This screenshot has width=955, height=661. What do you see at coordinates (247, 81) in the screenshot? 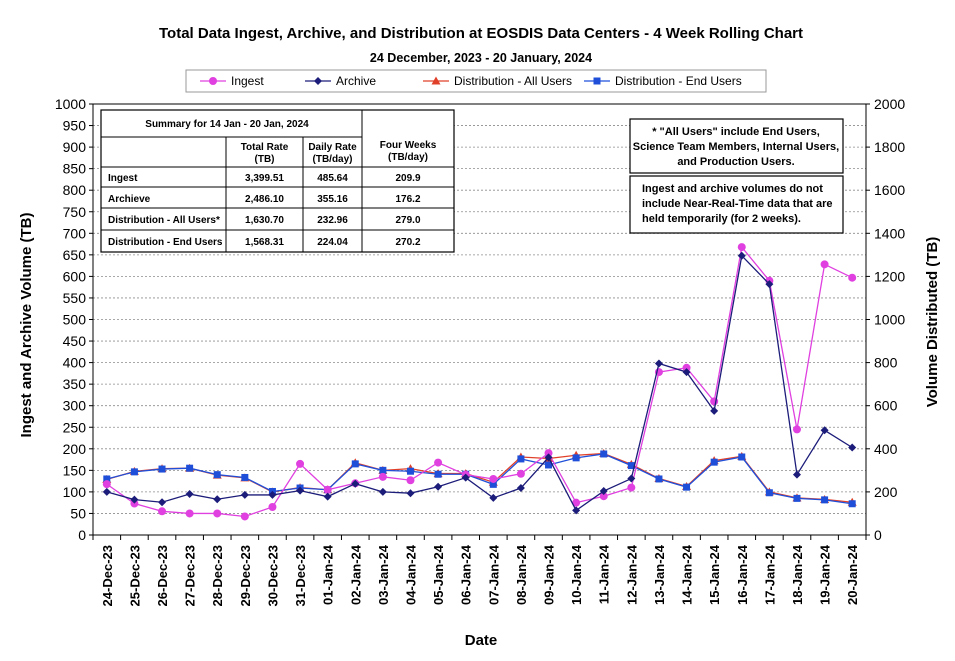
I see `legend-label: Ingest` at bounding box center [247, 81].